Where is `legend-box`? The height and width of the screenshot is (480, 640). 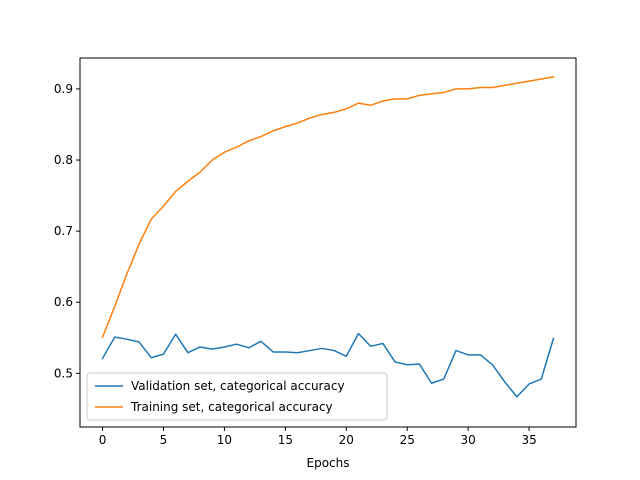
legend-box is located at coordinates (237, 396).